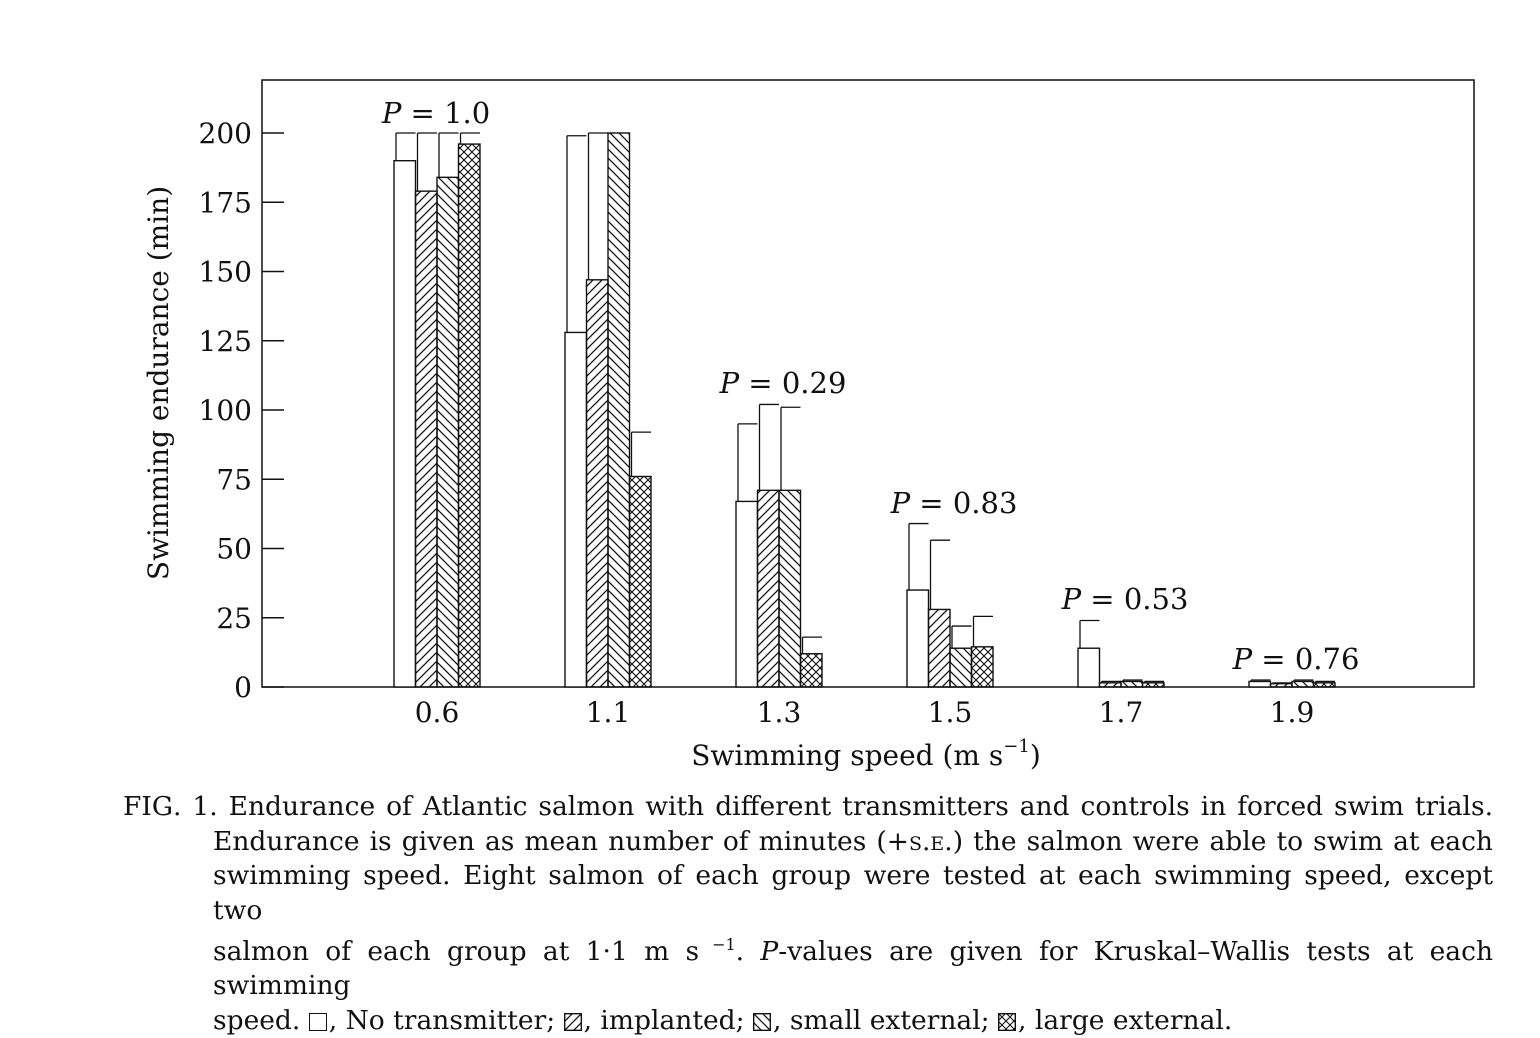  Describe the element at coordinates (234, 549) in the screenshot. I see `y-tick-label: 50` at that location.